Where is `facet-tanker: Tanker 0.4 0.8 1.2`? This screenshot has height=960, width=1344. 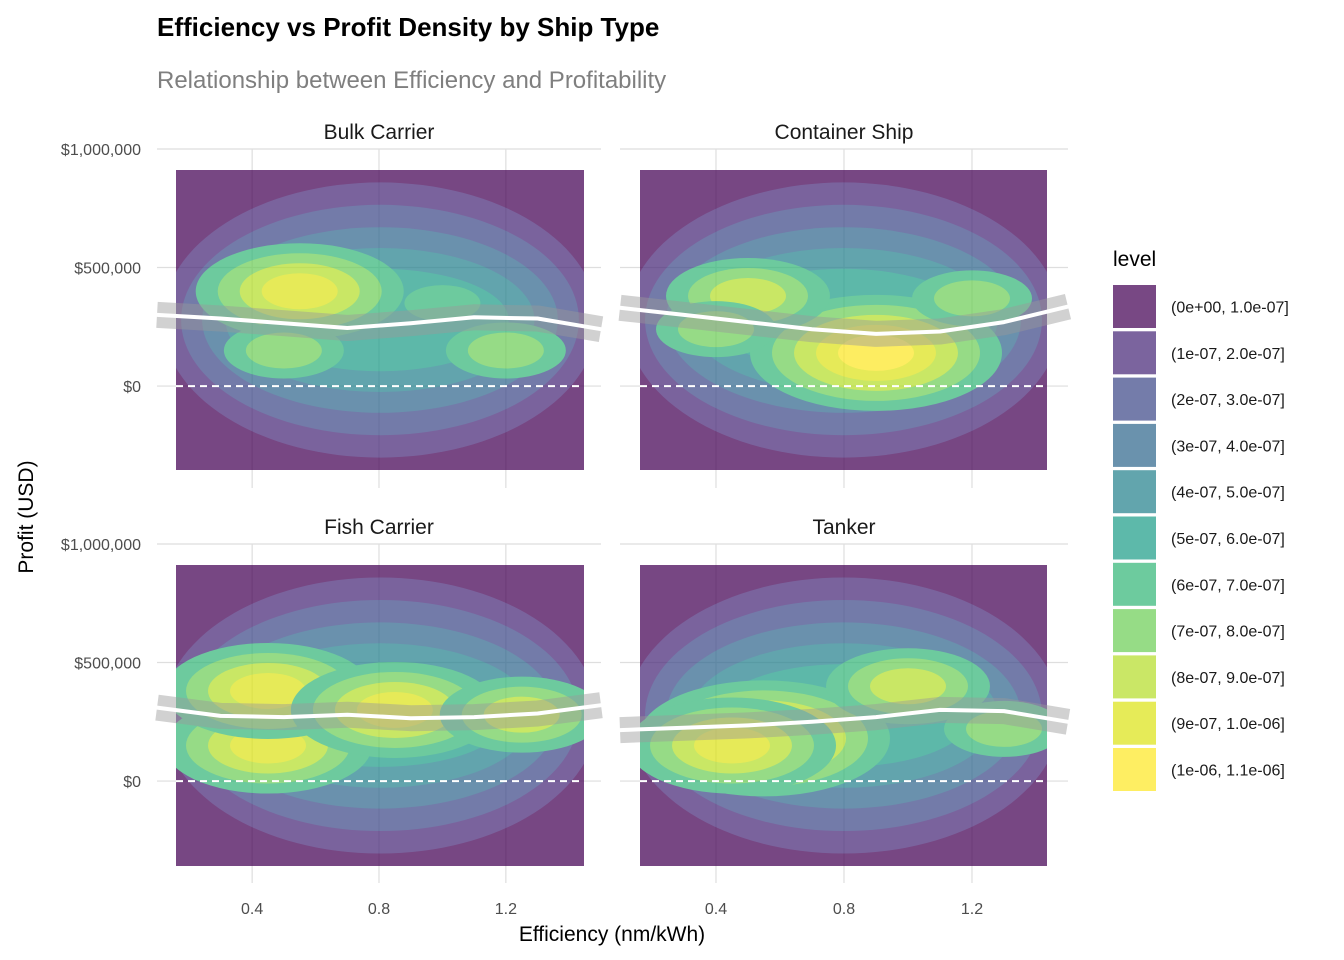
facet-tanker: Tanker 0.4 0.8 1.2 is located at coordinates (844, 717).